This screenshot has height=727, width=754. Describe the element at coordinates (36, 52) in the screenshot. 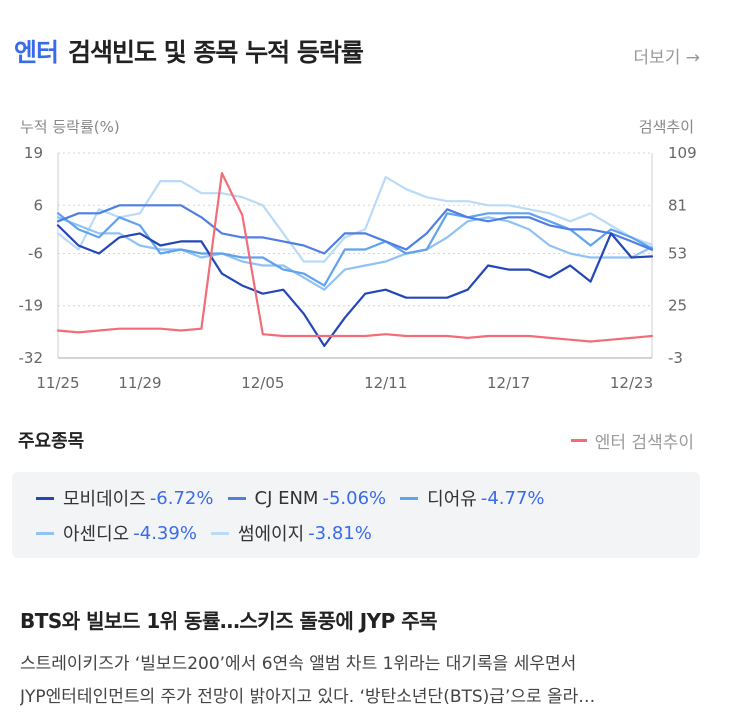

I see `title-accent: 엔터` at that location.